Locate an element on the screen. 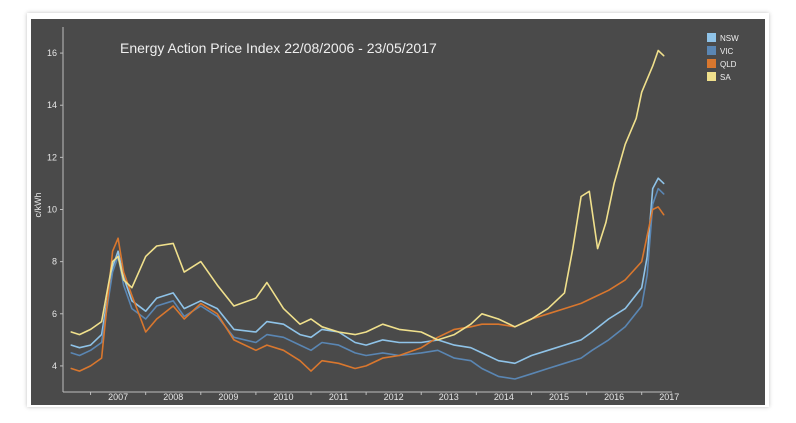  y-tick-label: 16 is located at coordinates (52, 53).